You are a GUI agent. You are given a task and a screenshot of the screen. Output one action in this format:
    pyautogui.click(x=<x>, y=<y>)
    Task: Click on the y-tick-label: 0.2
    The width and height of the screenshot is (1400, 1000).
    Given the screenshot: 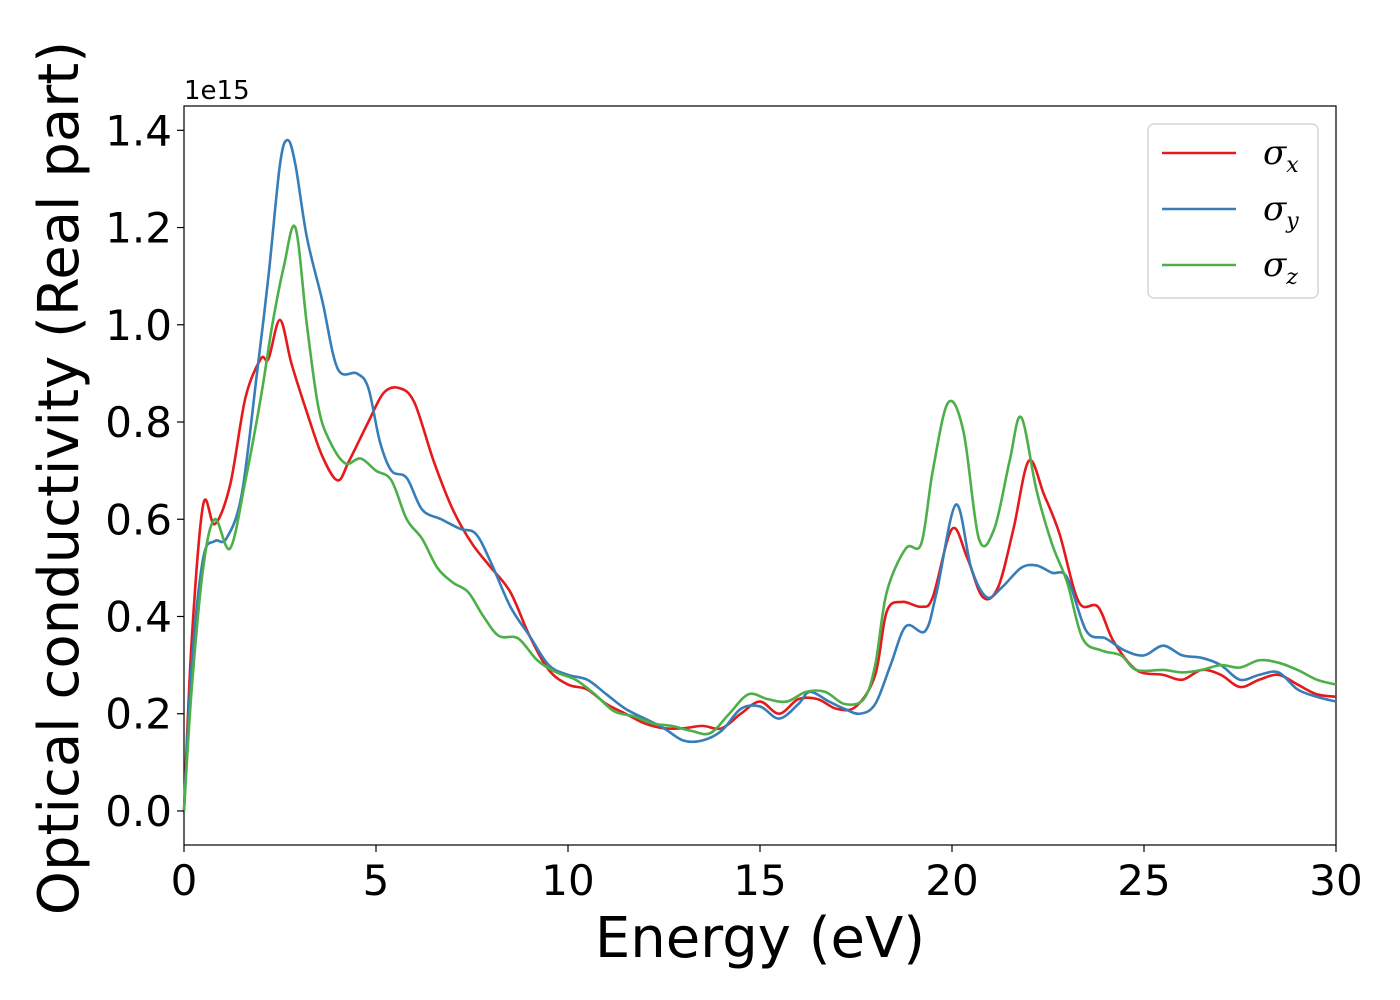 What is the action you would take?
    pyautogui.click(x=138, y=714)
    